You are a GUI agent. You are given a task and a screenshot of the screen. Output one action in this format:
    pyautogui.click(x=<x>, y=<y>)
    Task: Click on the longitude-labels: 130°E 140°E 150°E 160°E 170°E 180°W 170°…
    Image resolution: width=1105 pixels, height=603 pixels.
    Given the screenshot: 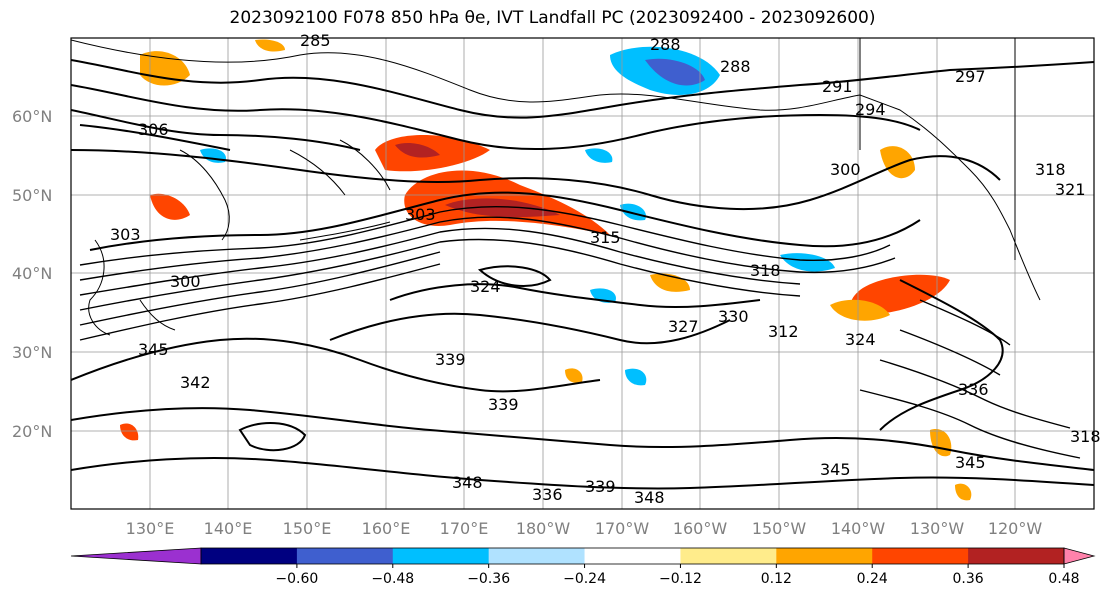 What is the action you would take?
    pyautogui.click(x=584, y=528)
    